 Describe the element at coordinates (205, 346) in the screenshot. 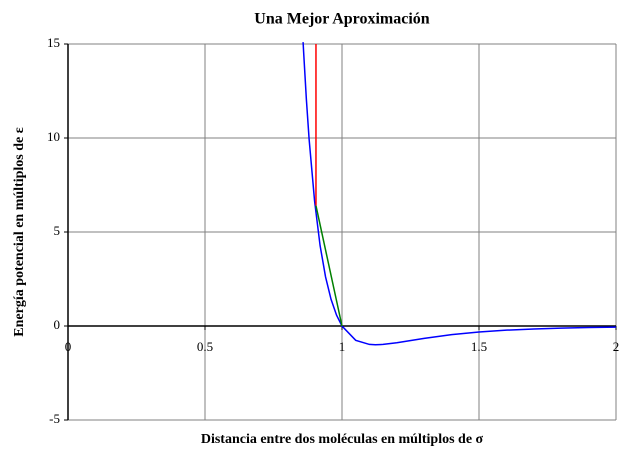

I see `x-tick-label: 0.5` at that location.